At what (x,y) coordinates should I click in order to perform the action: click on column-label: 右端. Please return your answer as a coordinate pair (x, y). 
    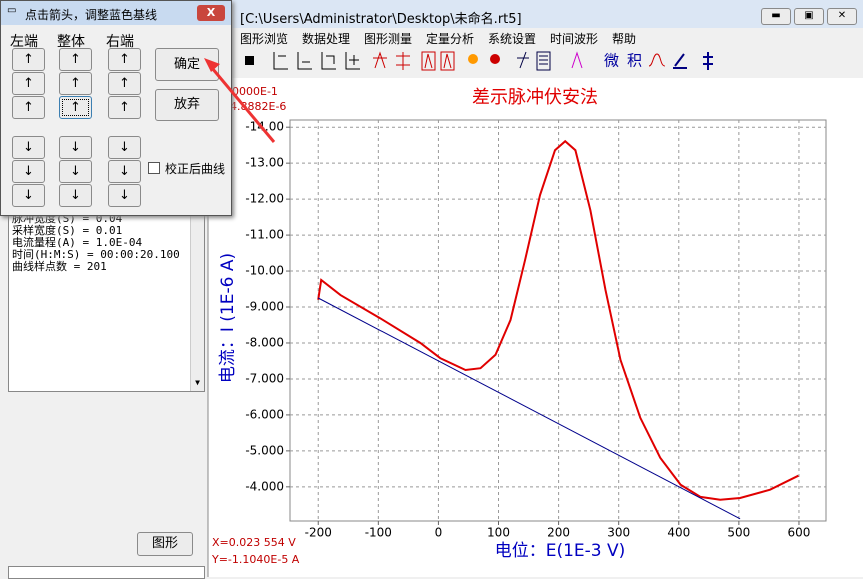
    Looking at the image, I should click on (120, 42).